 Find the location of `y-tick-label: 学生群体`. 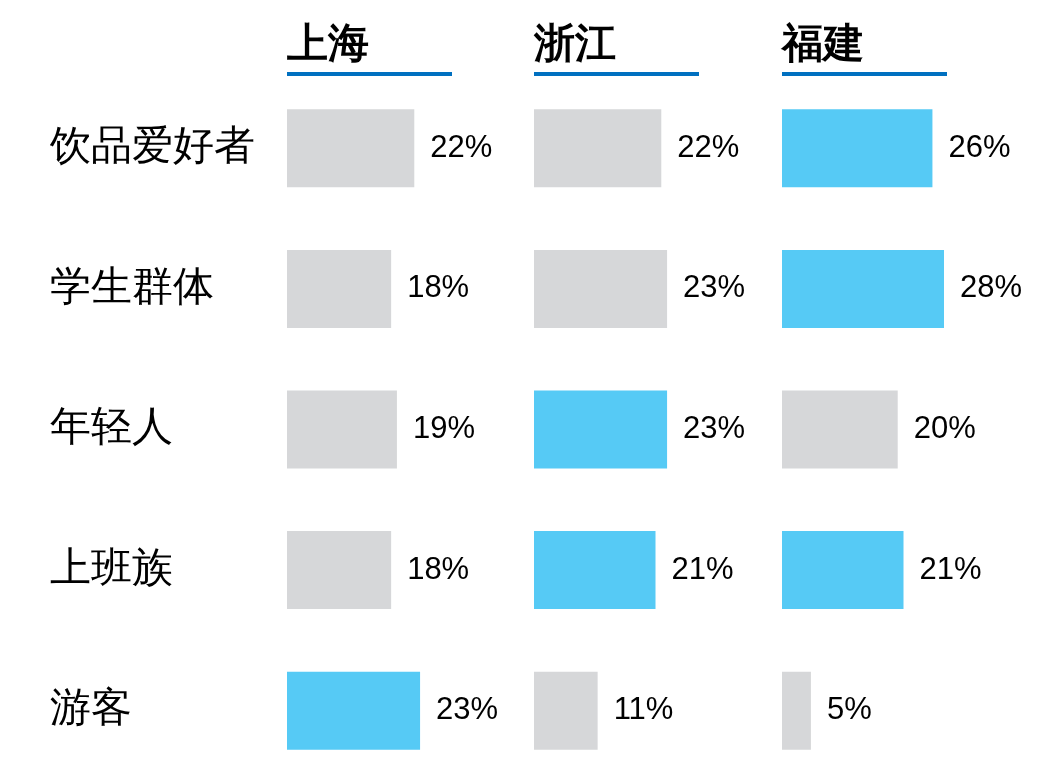

y-tick-label: 学生群体 is located at coordinates (132, 285).